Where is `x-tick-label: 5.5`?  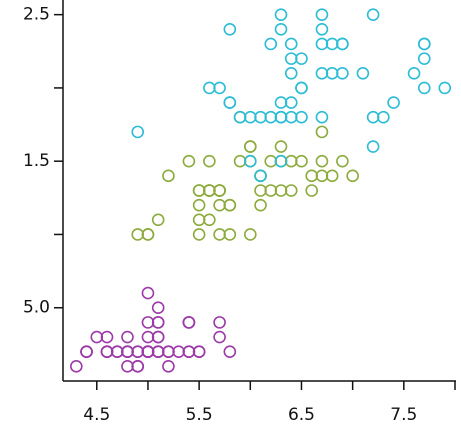 x-tick-label: 5.5 is located at coordinates (199, 415).